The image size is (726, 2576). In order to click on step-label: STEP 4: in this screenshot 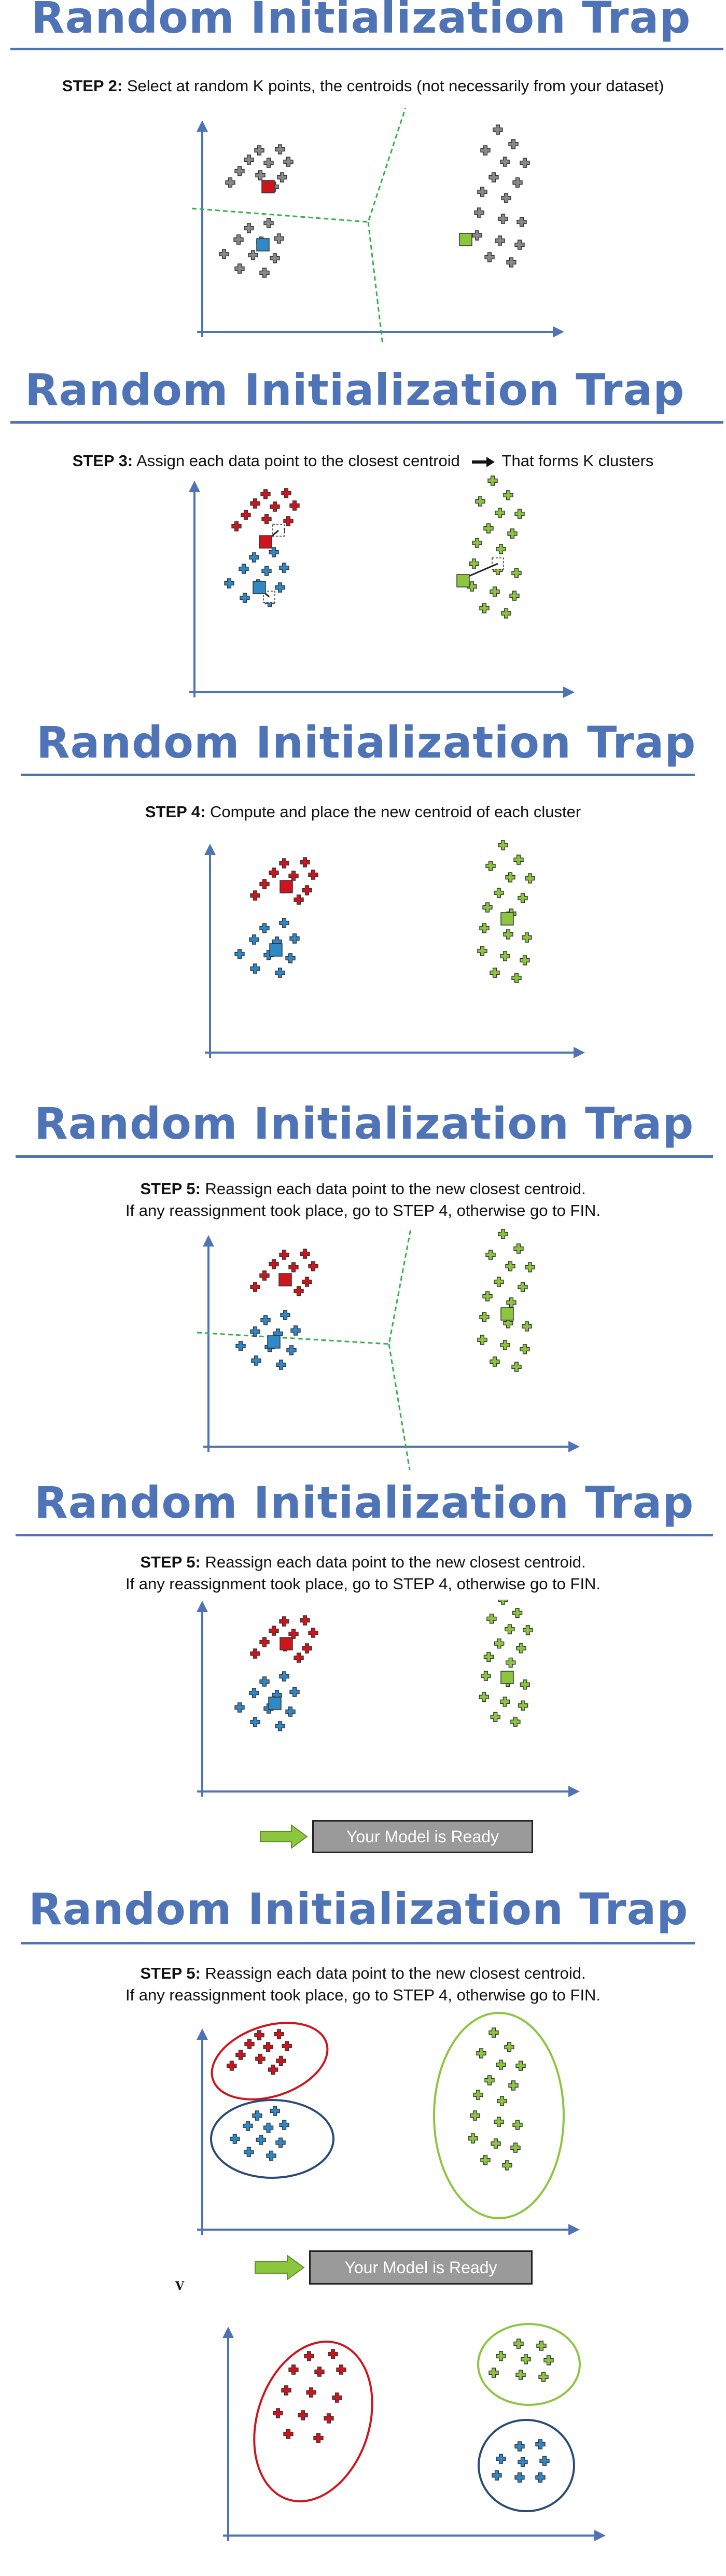, I will do `click(175, 812)`.